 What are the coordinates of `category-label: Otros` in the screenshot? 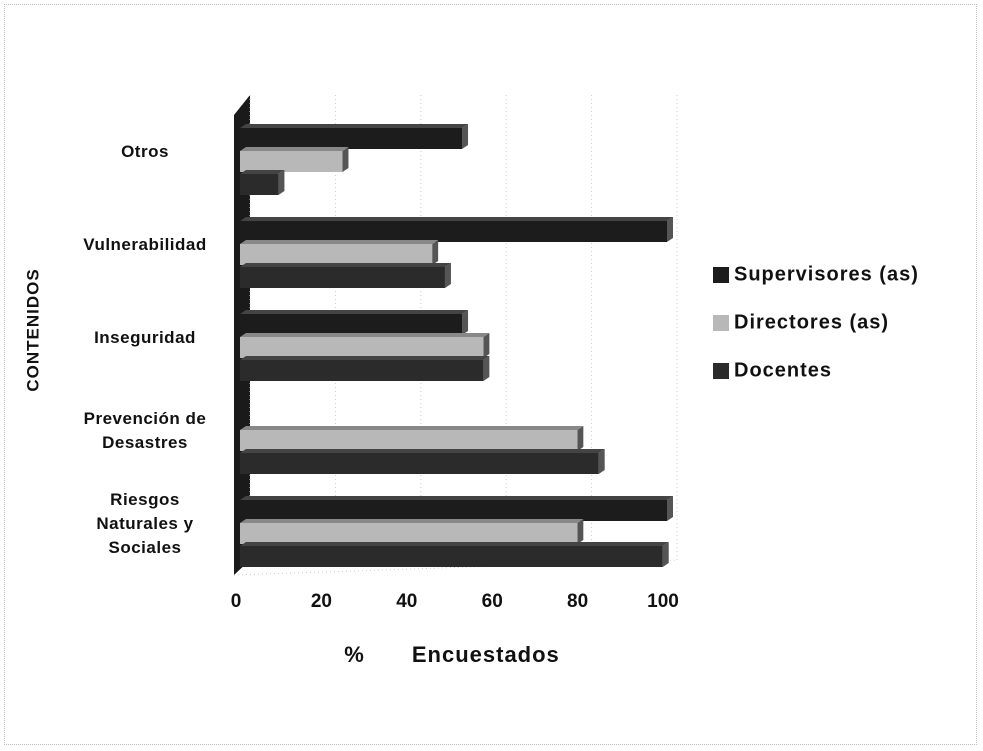 It's located at (145, 151).